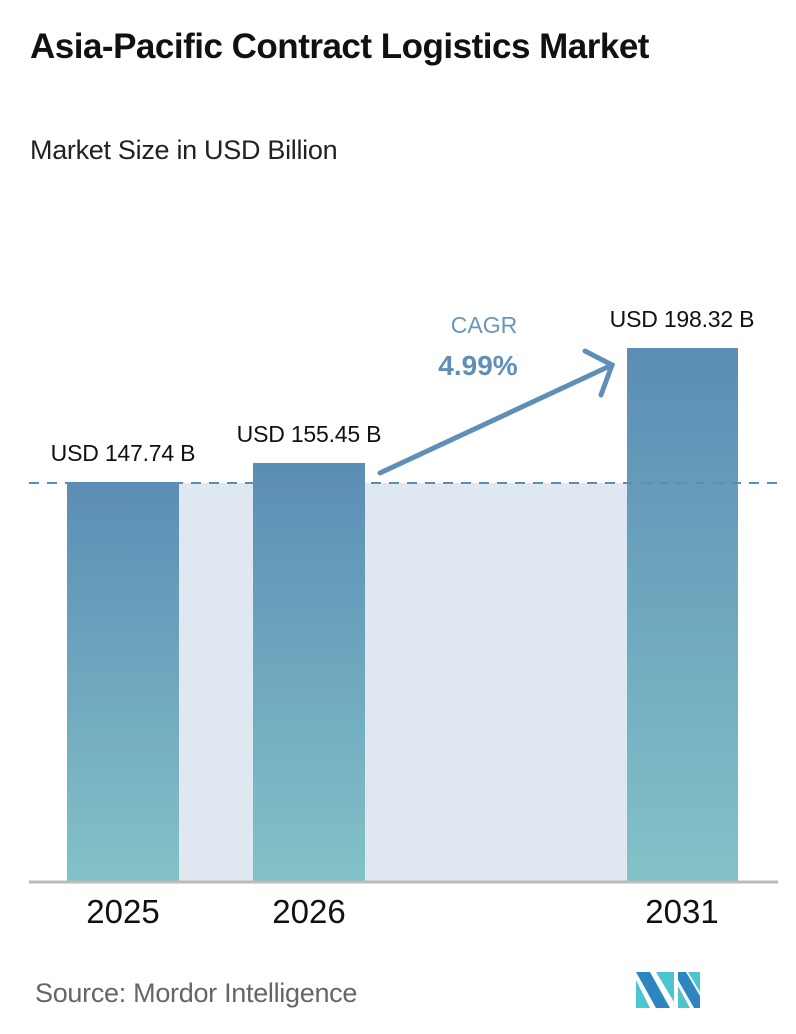 Image resolution: width=796 pixels, height=1034 pixels. I want to click on cagr-label: CAGR, so click(484, 325).